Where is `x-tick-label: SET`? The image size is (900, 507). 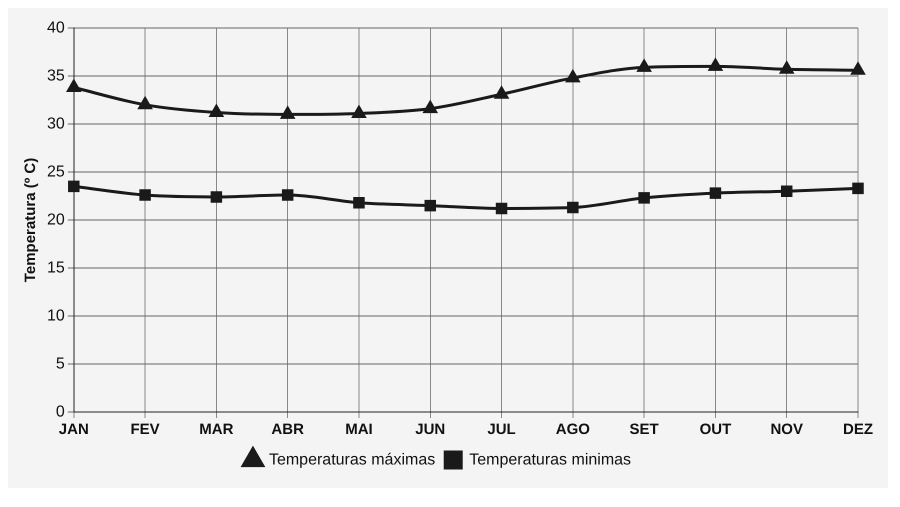
x-tick-label: SET is located at coordinates (644, 429).